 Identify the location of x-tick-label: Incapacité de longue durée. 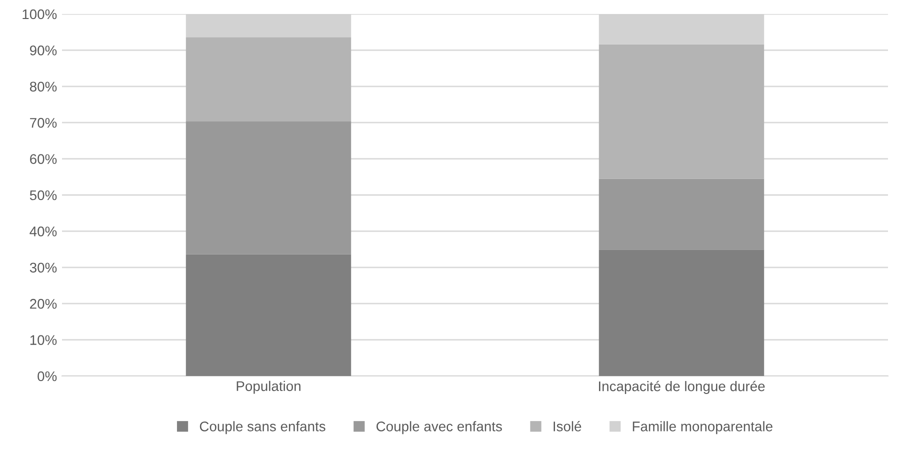
(682, 387).